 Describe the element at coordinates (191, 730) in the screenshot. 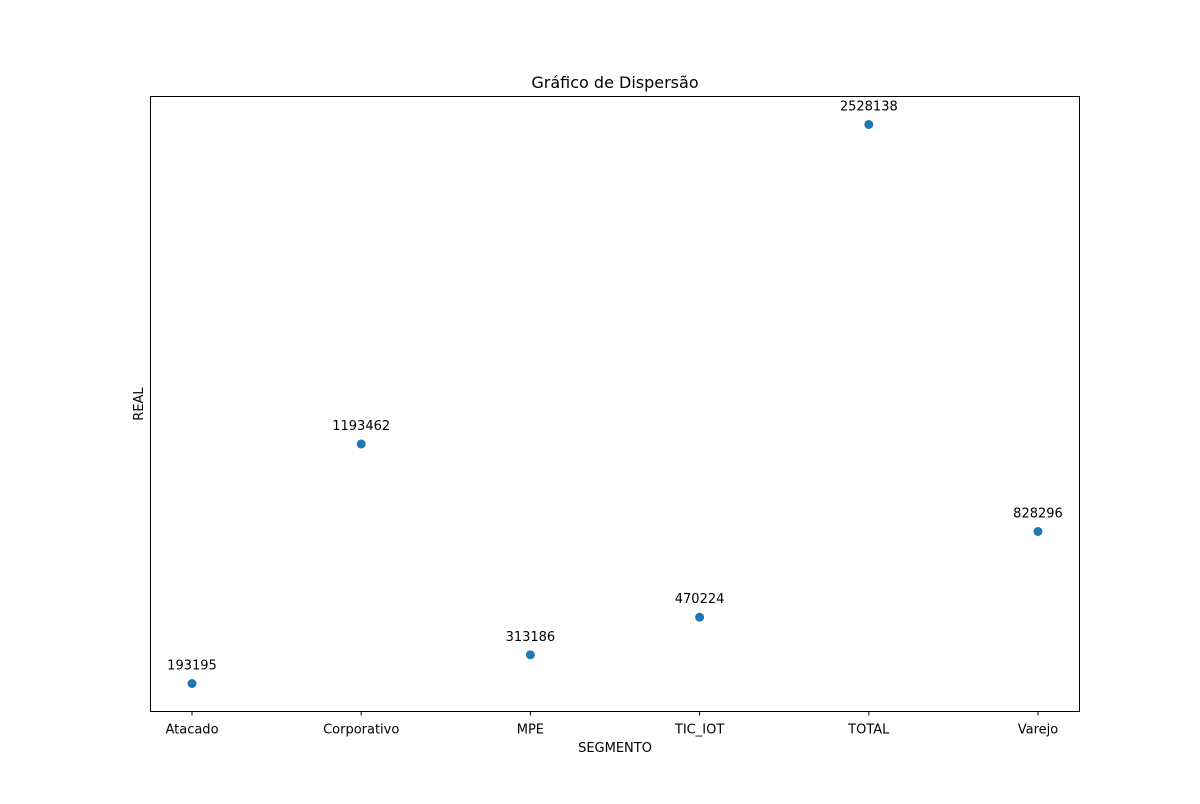

I see `x-tick-label: Atacado` at that location.